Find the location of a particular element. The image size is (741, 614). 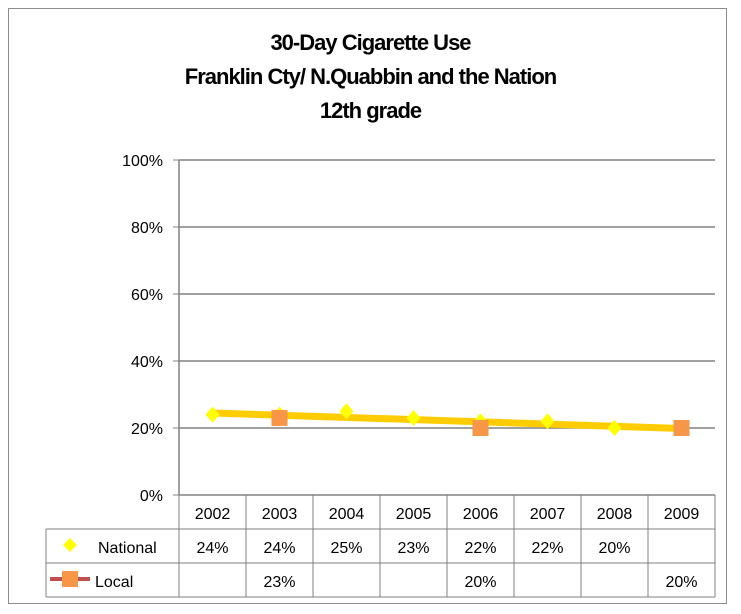

legend-label-local: Local is located at coordinates (114, 582).